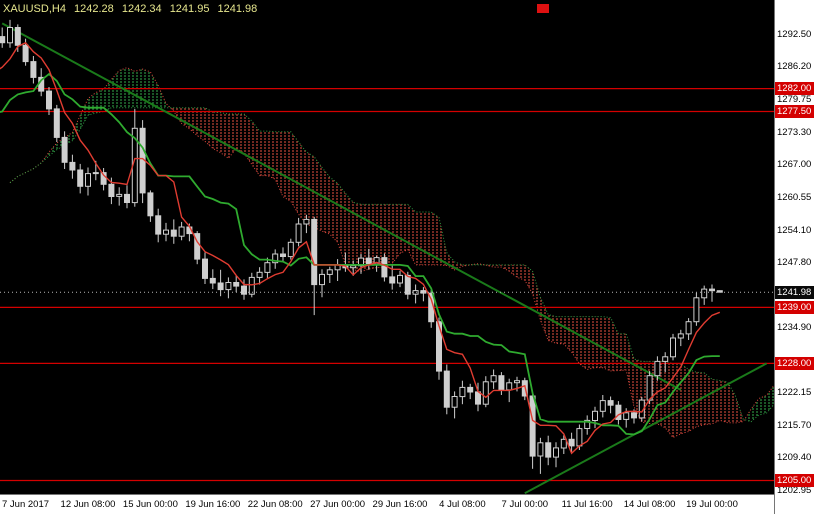 This screenshot has height=514, width=814. I want to click on price-tick: 1273.30, so click(794, 132).